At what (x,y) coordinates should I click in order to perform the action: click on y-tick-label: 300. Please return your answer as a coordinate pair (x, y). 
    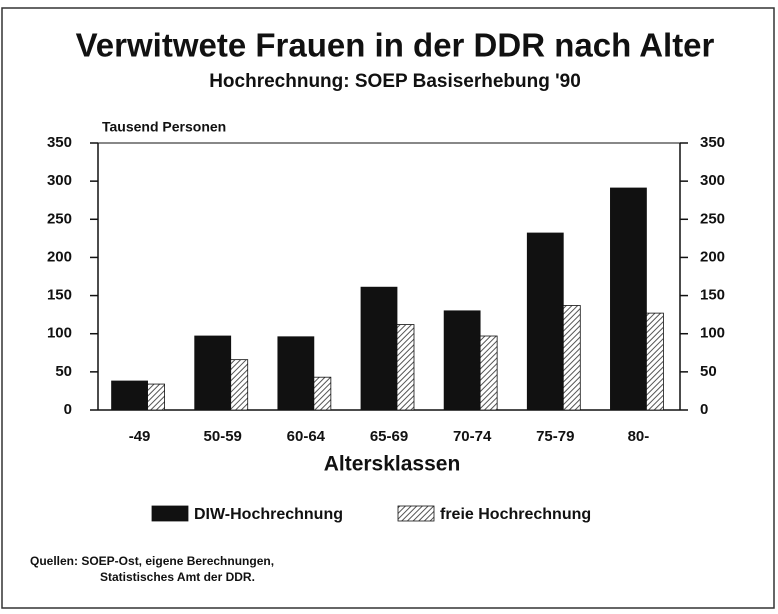
    Looking at the image, I should click on (59, 180).